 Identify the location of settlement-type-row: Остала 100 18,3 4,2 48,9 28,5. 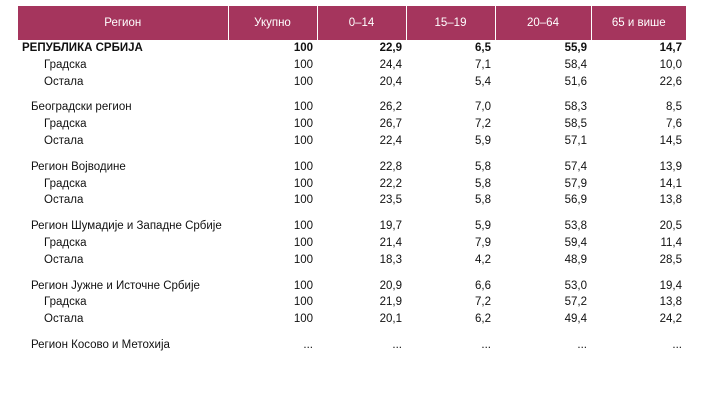
(352, 260).